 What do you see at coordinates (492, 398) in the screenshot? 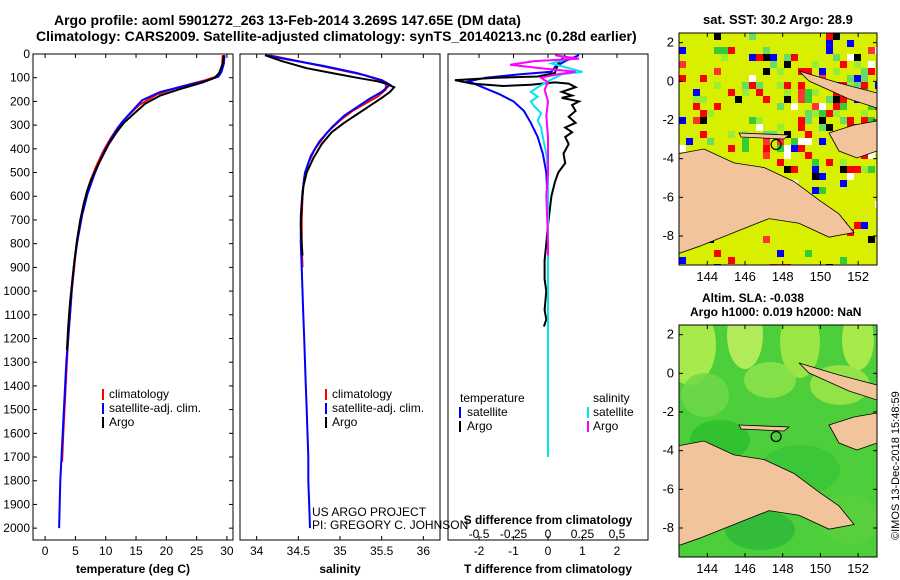
I see `diff-legend-label: temperature` at bounding box center [492, 398].